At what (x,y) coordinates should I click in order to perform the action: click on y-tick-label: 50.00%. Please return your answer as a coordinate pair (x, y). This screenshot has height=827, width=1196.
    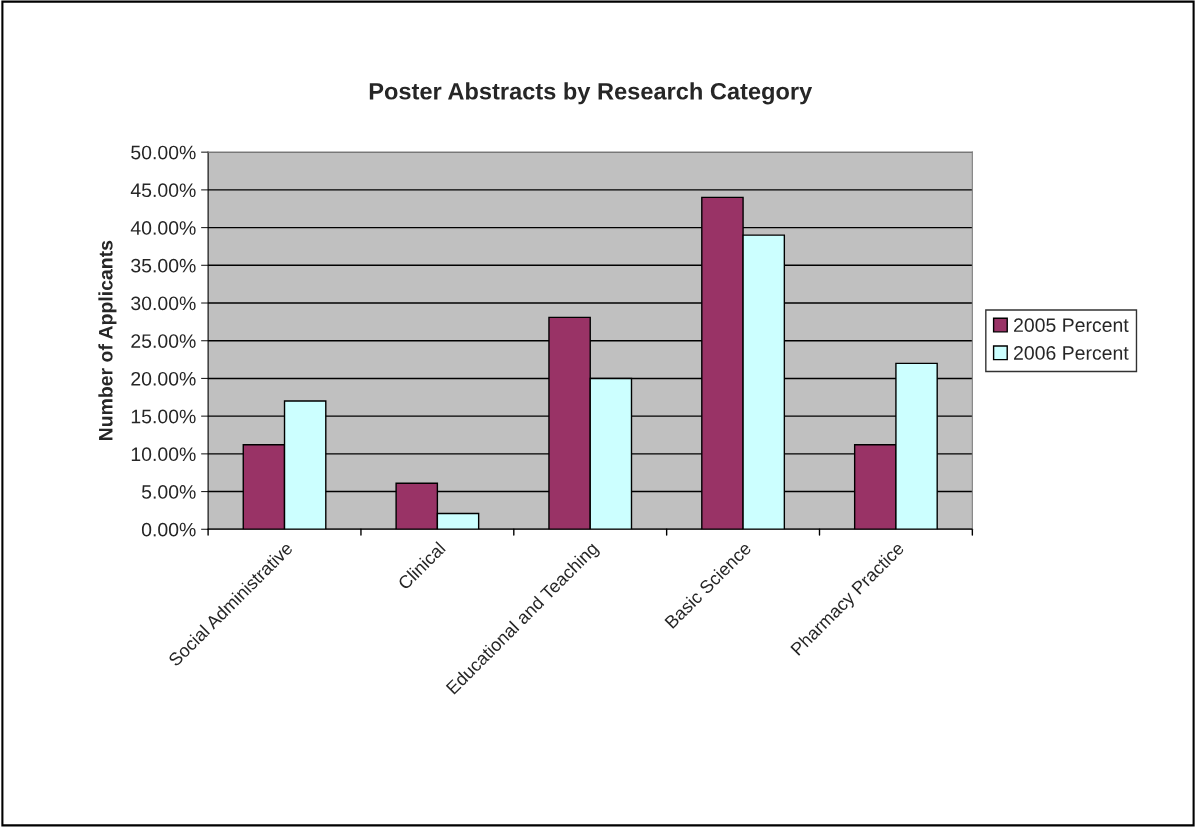
    Looking at the image, I should click on (163, 152).